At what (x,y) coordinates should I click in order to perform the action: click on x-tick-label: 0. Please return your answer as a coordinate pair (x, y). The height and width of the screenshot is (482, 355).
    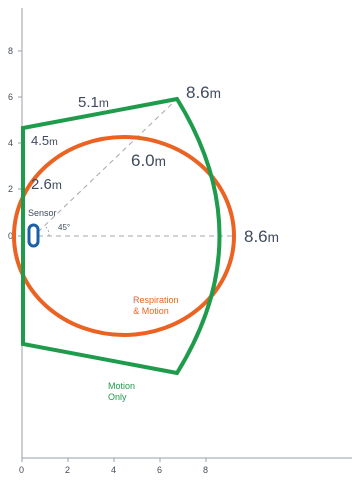
    Looking at the image, I should click on (21, 470).